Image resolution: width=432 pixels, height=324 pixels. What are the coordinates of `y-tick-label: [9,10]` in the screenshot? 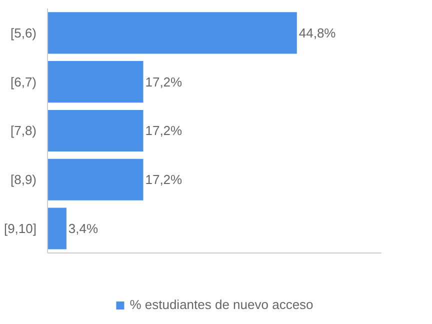 It's located at (20, 228).